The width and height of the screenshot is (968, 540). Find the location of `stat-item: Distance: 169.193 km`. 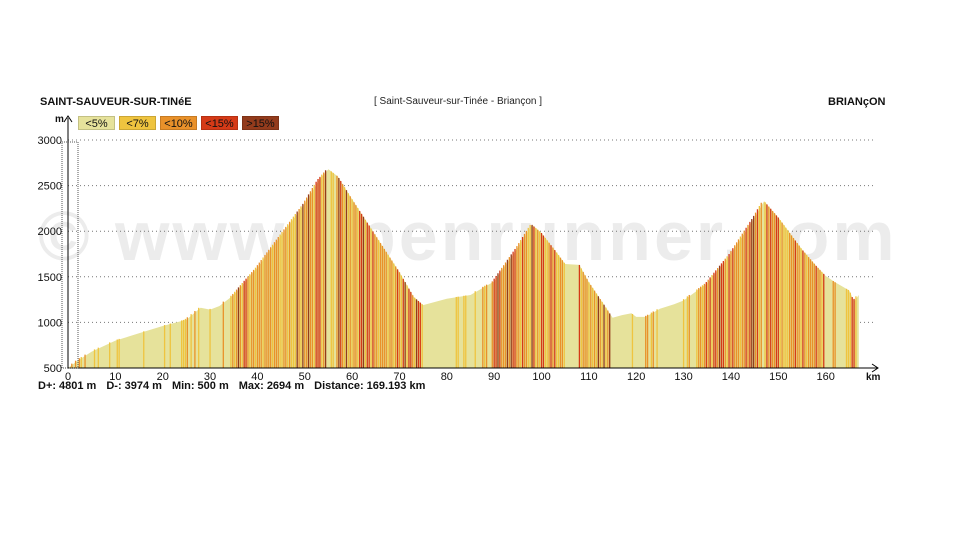

stat-item: Distance: 169.193 km is located at coordinates (369, 386).